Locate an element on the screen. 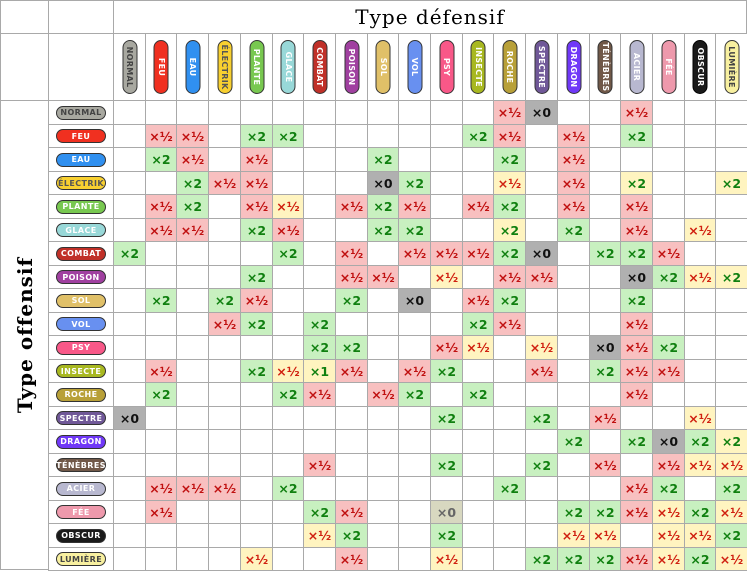 The image size is (747, 571). type-label: FEU is located at coordinates (161, 67).